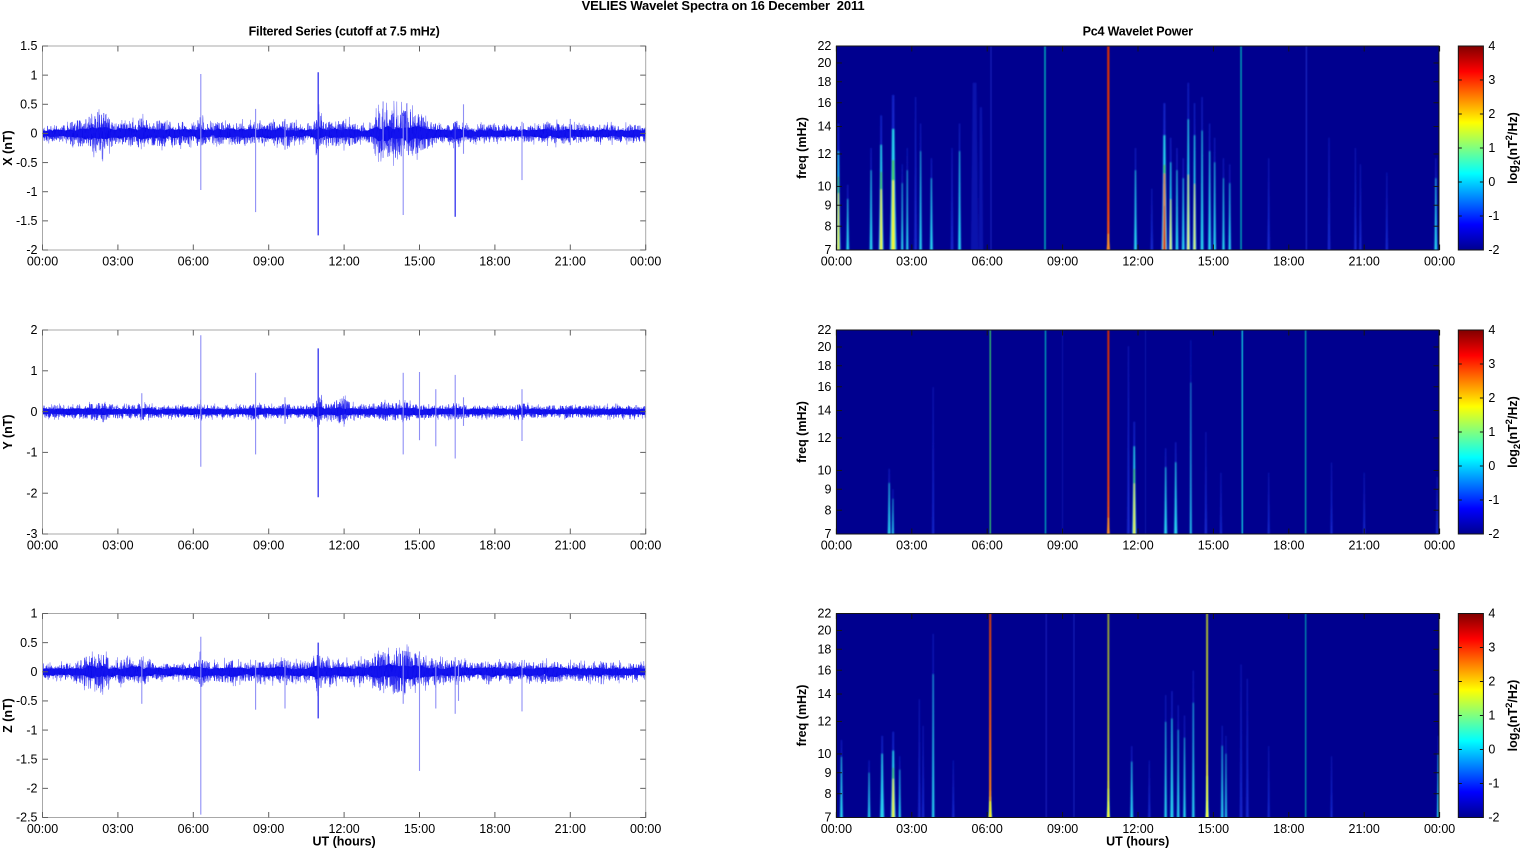 The height and width of the screenshot is (856, 1526). Describe the element at coordinates (344, 842) in the screenshot. I see `svg-text: UT (hours)` at that location.